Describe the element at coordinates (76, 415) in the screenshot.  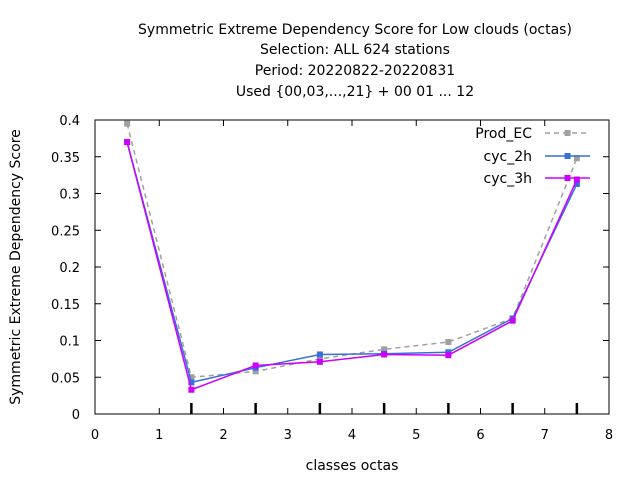
I see `y-tick-label: 0` at that location.